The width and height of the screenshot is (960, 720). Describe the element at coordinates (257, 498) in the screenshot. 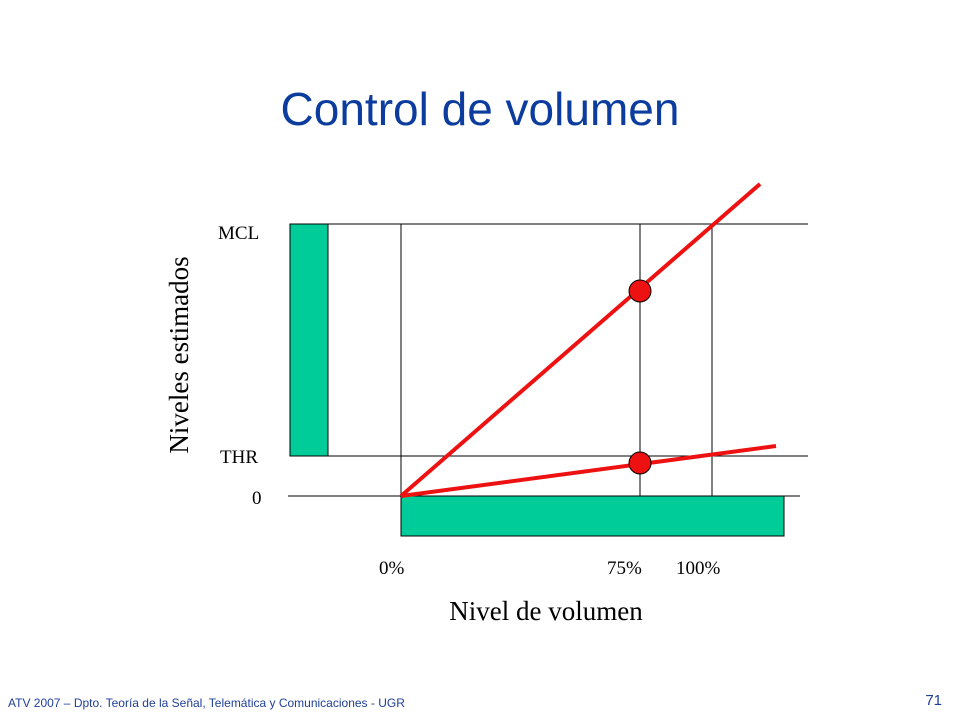

I see `zero-label: 0` at that location.